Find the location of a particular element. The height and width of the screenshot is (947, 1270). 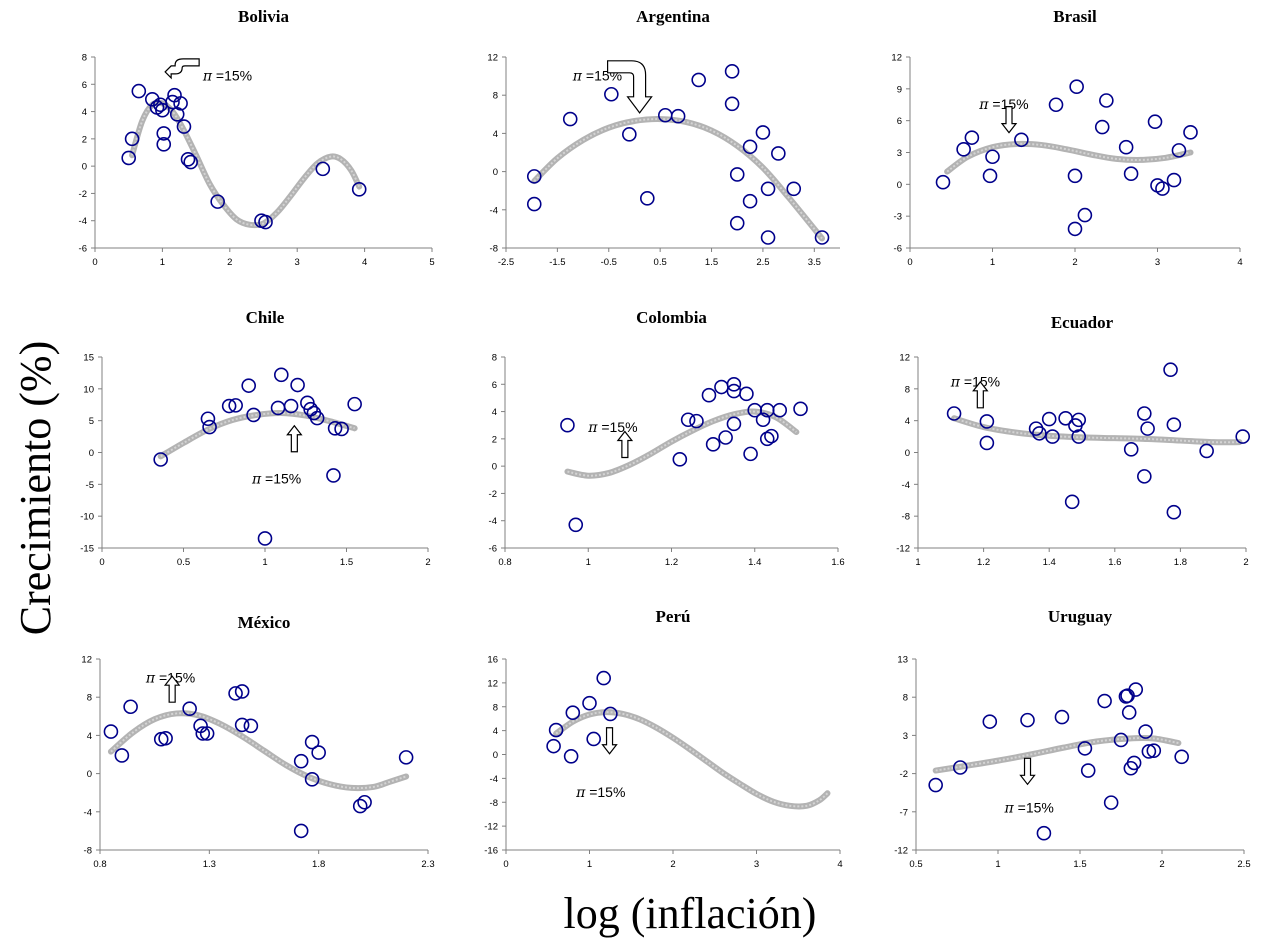

panel-ecuador: Ecuador -12 -8 -4 0 4 8 12 1 1.2 1.4 1.6 1.8 2 π =15% is located at coordinates (1073, 440).